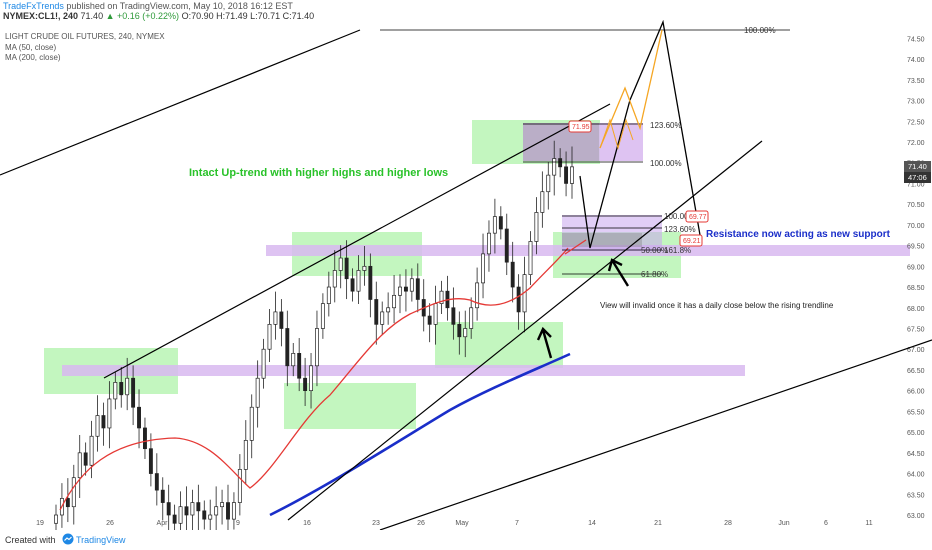 The height and width of the screenshot is (550, 932). What do you see at coordinates (916, 122) in the screenshot?
I see `y-tick-label: 72.50` at bounding box center [916, 122].